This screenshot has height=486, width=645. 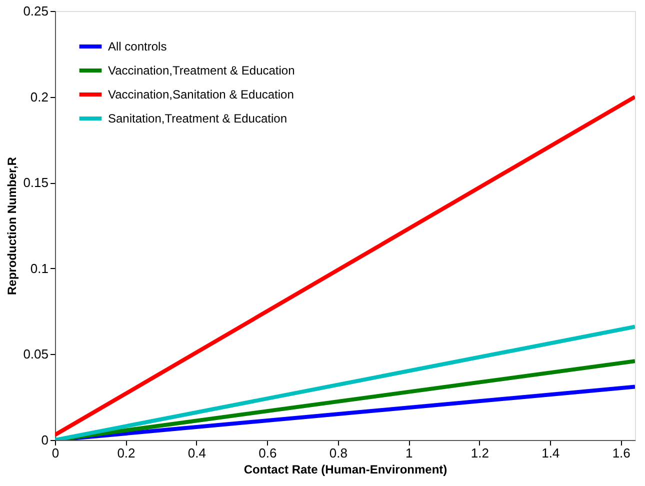 I want to click on x-tick-label: 0.4, so click(x=197, y=453).